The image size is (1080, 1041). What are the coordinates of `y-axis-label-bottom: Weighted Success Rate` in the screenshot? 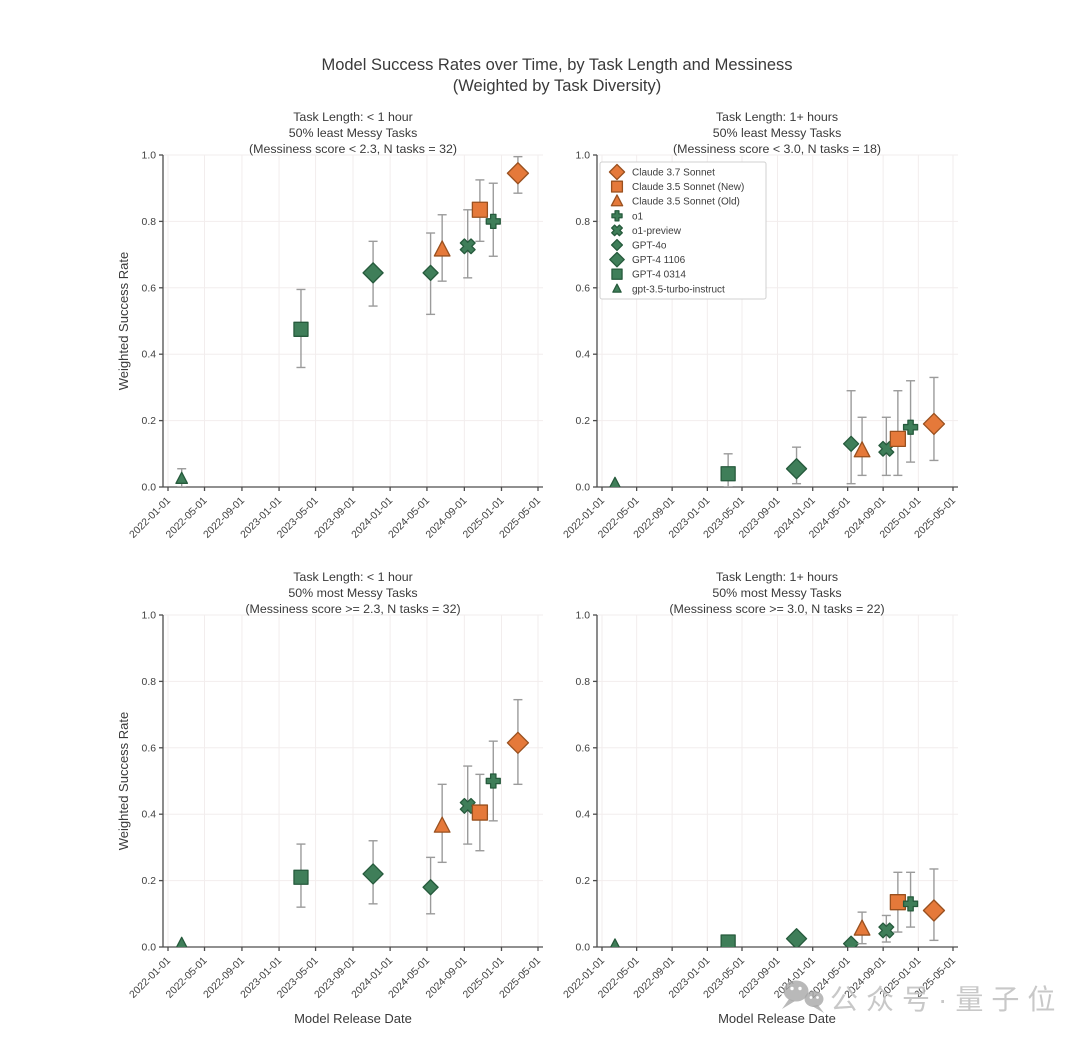 It's located at (123, 781).